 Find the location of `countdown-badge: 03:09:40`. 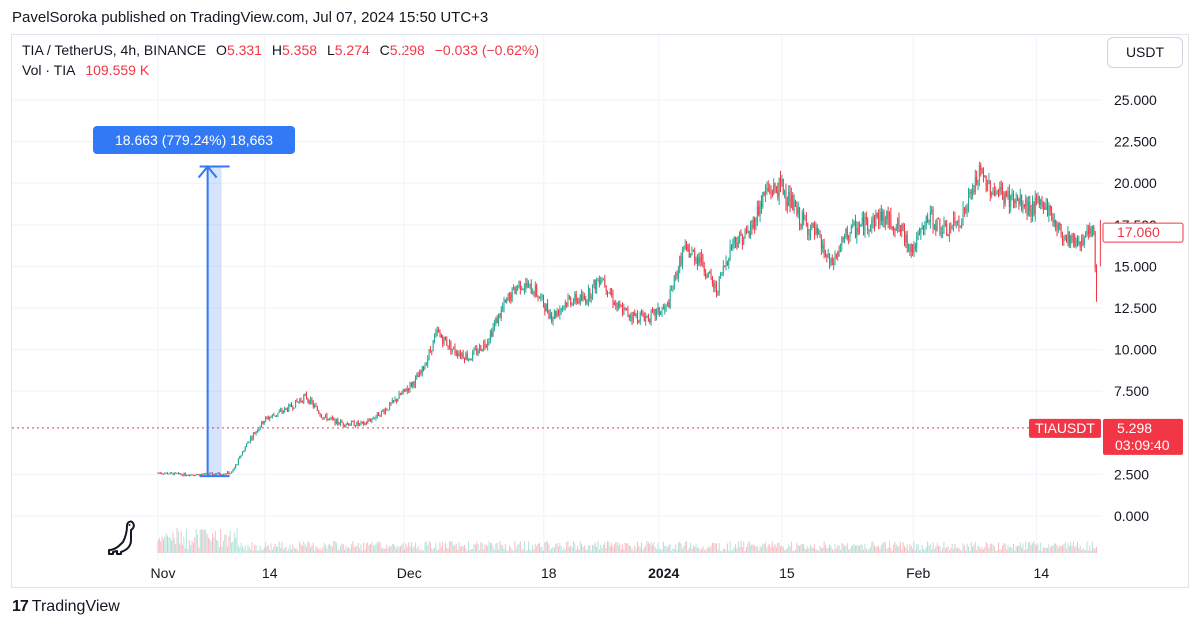

countdown-badge: 03:09:40 is located at coordinates (1142, 445).